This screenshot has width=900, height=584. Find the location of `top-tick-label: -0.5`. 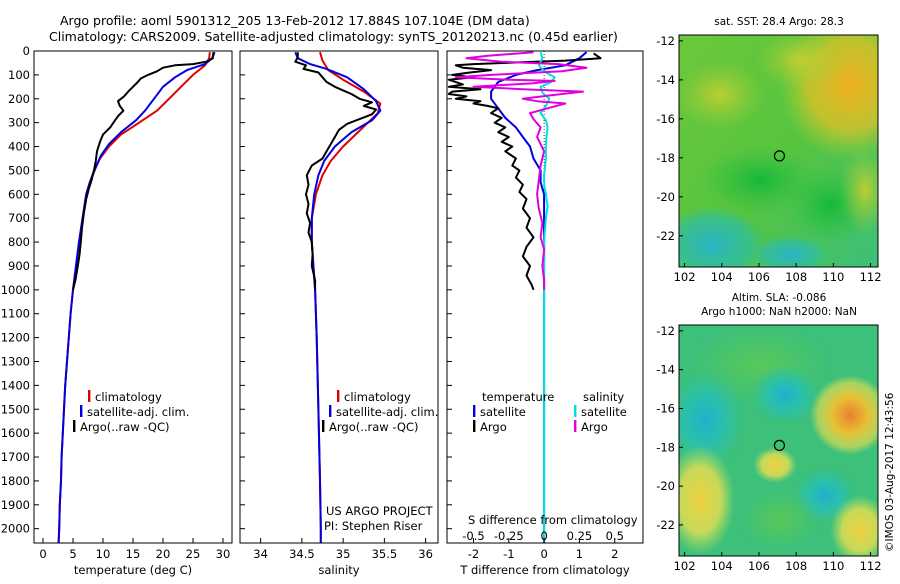

top-tick-label: -0.5 is located at coordinates (473, 536).